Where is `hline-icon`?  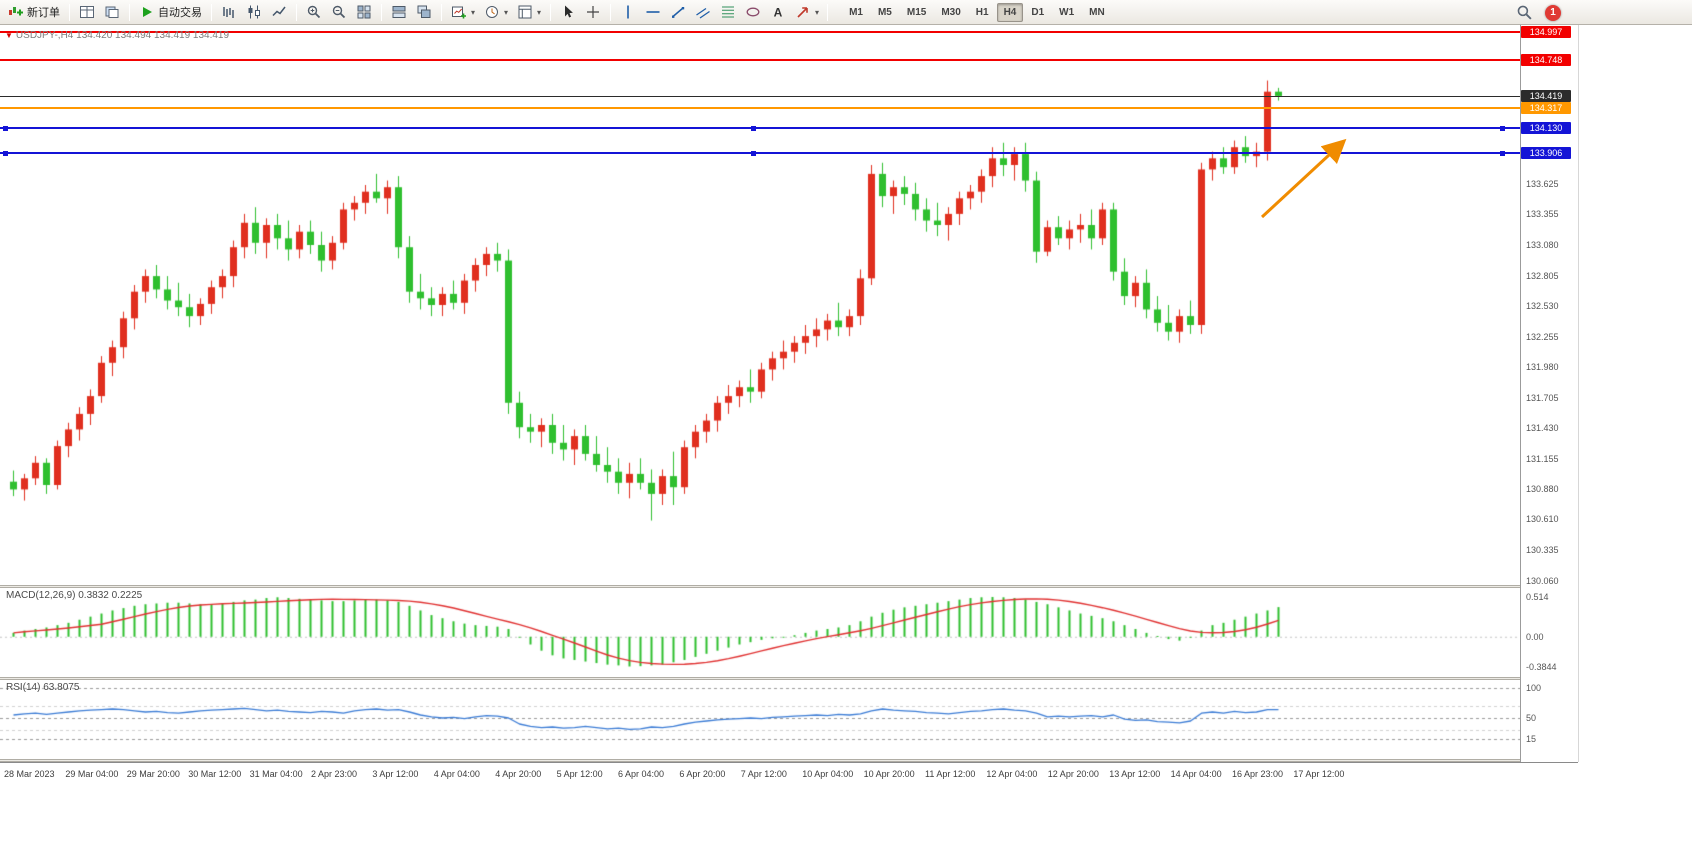
hline-icon is located at coordinates (653, 12).